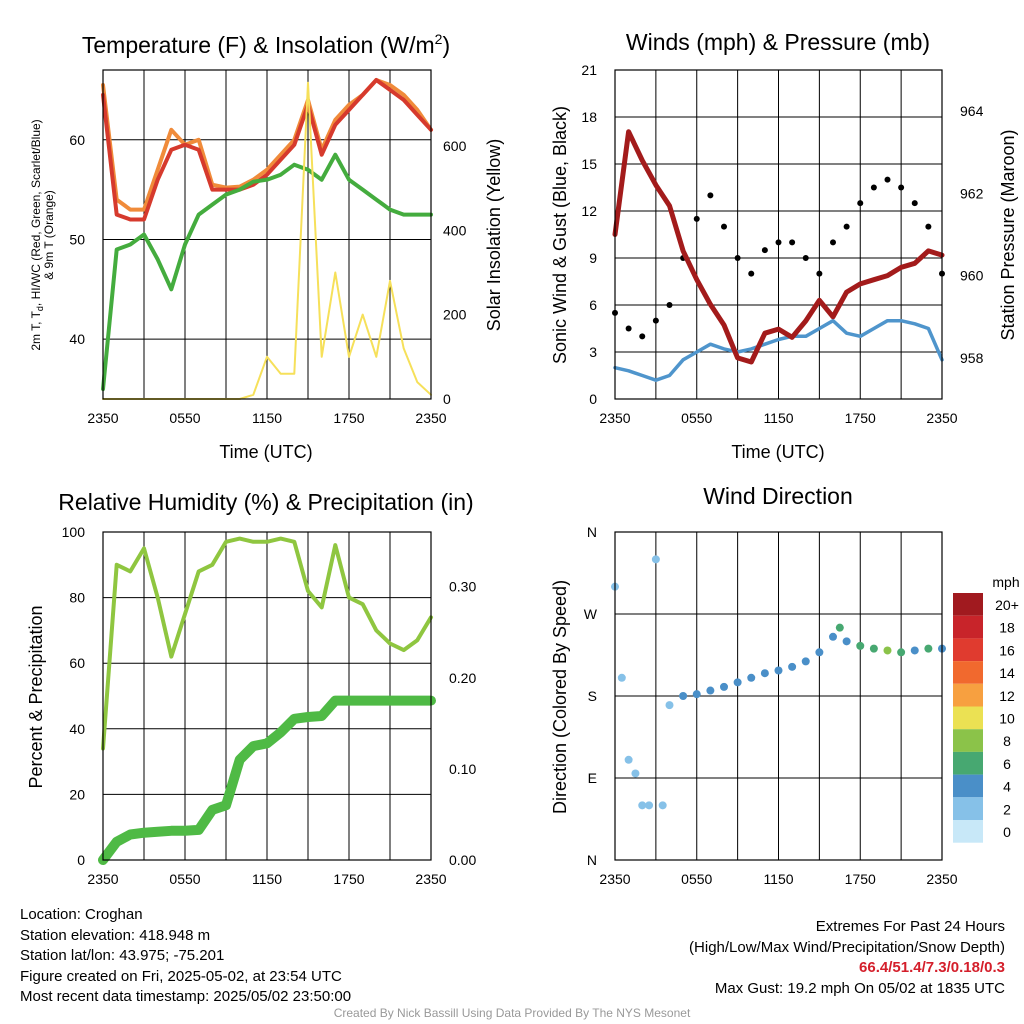 The image size is (1024, 1024). What do you see at coordinates (1005, 582) in the screenshot?
I see `legend-title: mph` at bounding box center [1005, 582].